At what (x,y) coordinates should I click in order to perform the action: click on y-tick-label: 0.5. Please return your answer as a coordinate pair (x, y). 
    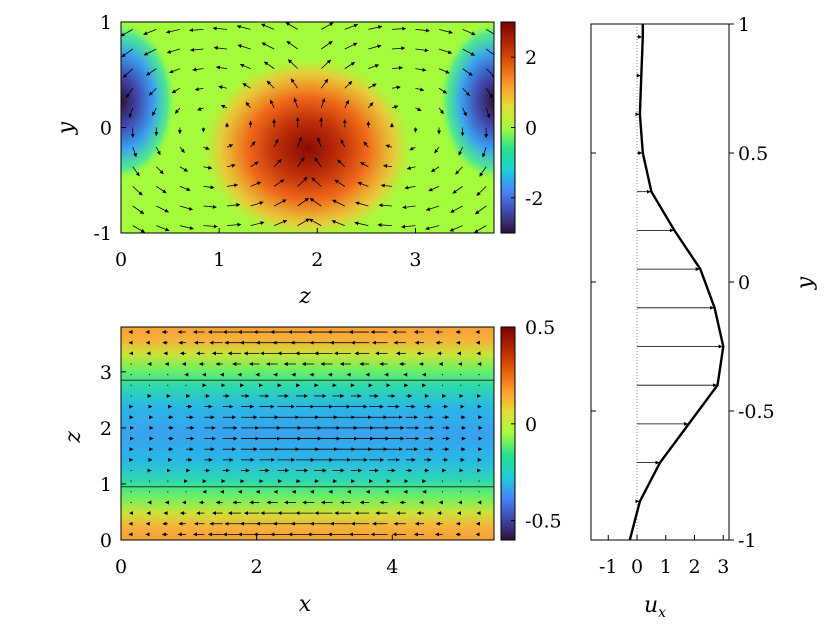
    Looking at the image, I should click on (753, 154).